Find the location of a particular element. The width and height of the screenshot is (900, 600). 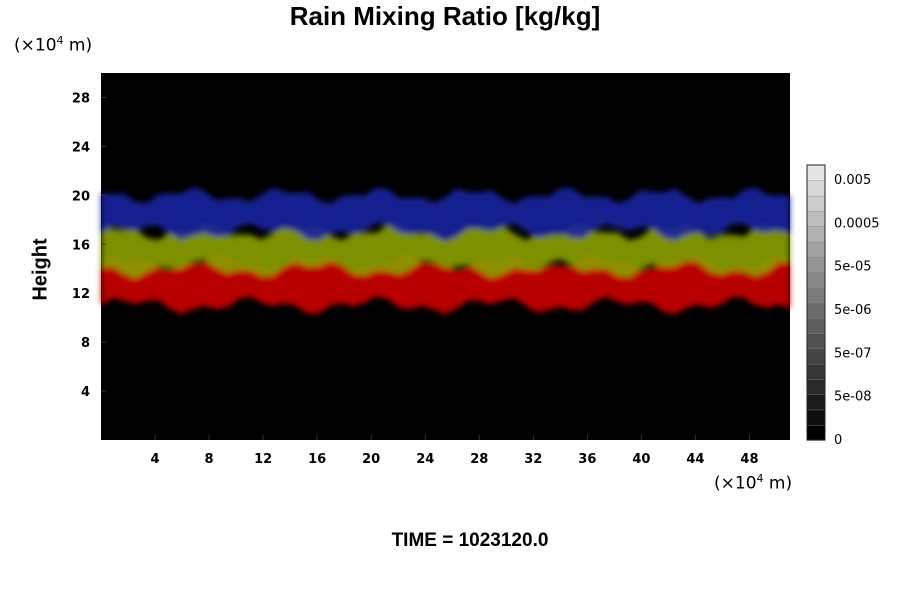

colorbar-label: 0.005 is located at coordinates (852, 180).